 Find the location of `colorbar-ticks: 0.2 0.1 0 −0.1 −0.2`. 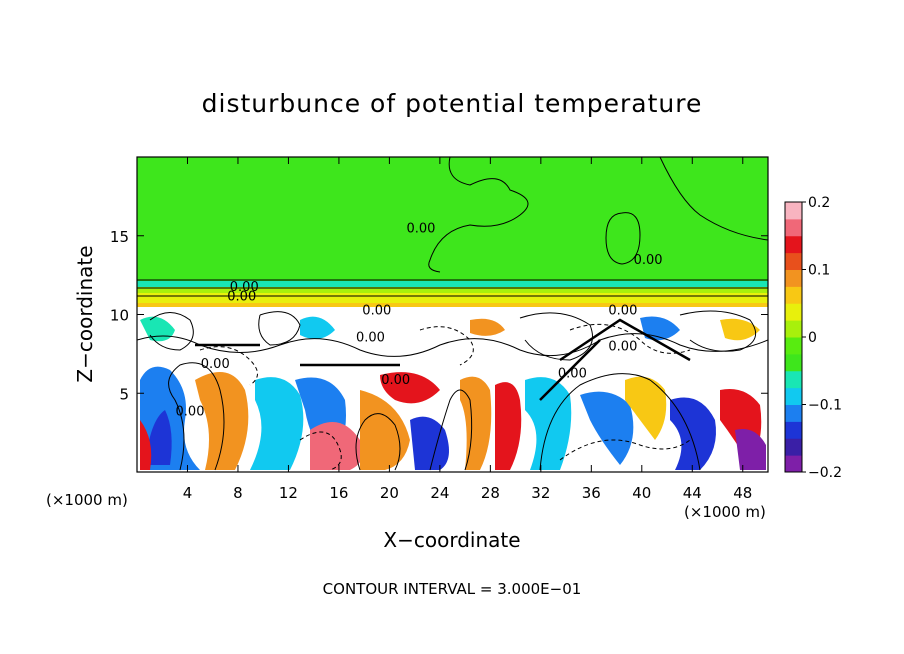

colorbar-ticks: 0.2 0.1 0 −0.1 −0.2 is located at coordinates (822, 338).